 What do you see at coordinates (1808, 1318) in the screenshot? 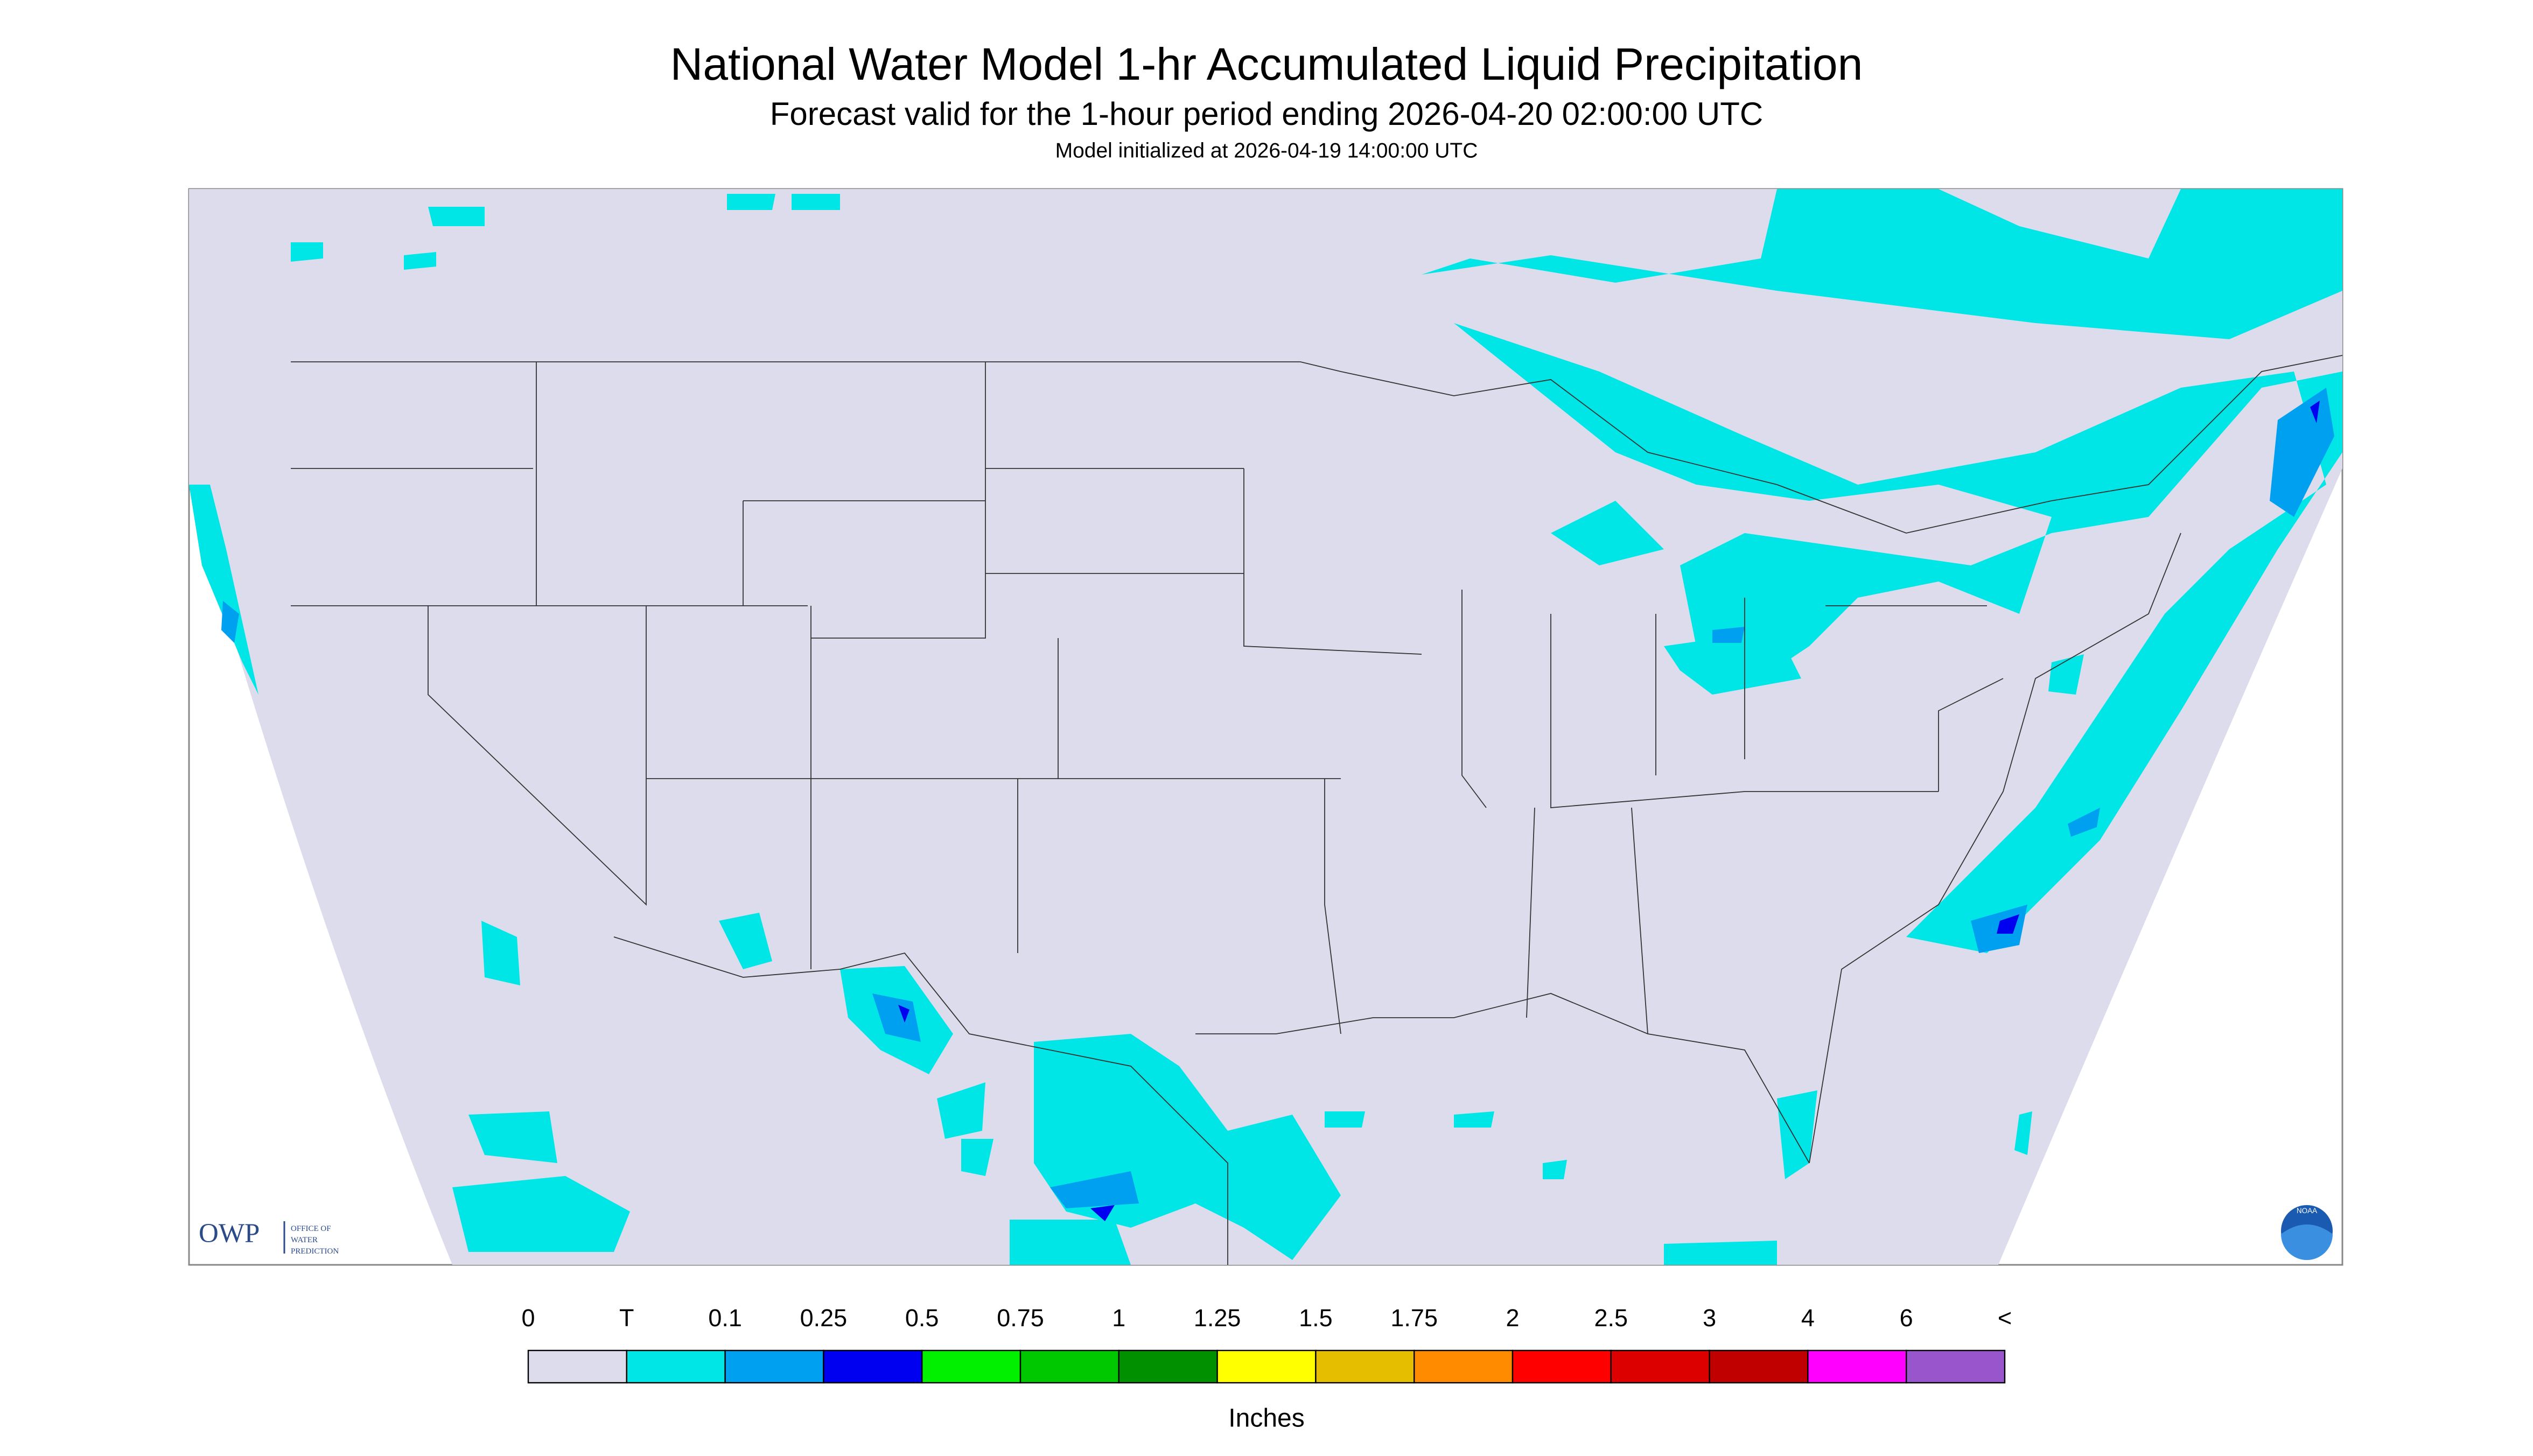
I see `legend-label: 4` at bounding box center [1808, 1318].